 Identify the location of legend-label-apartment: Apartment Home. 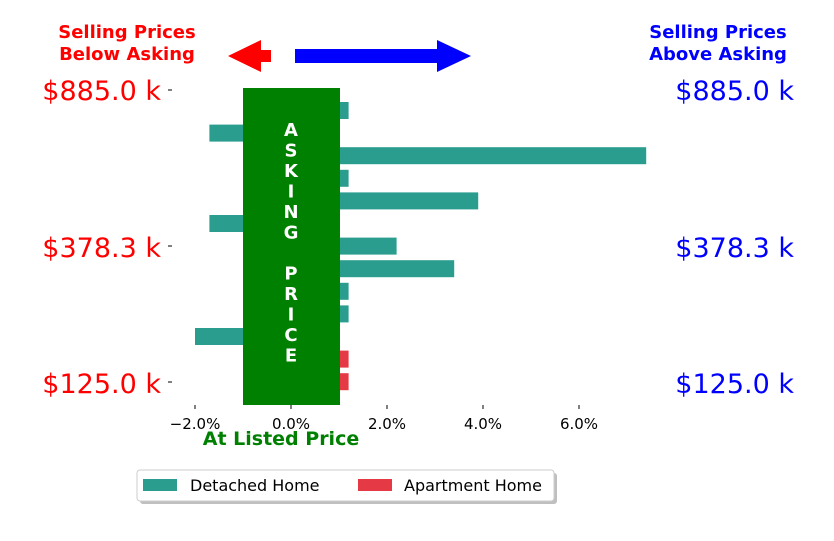
(473, 485).